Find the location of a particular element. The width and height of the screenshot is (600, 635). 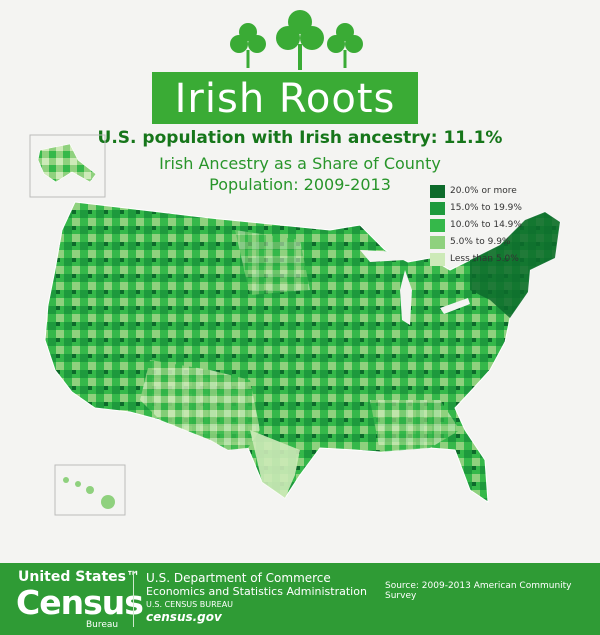

bureau-name: U.S. CENSUS BUREAU is located at coordinates (190, 604).